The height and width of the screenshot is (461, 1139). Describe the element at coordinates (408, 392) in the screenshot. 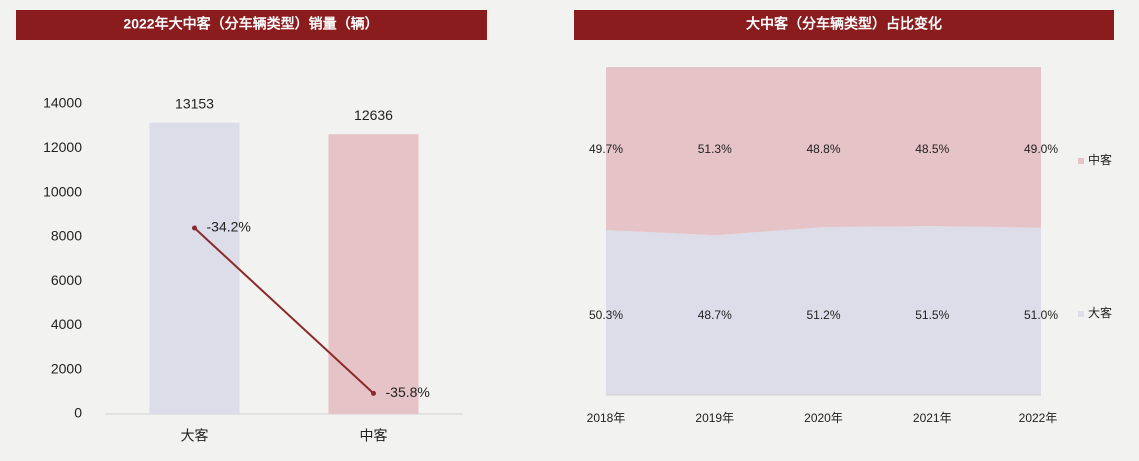

I see `growth-label: -35.8%` at that location.